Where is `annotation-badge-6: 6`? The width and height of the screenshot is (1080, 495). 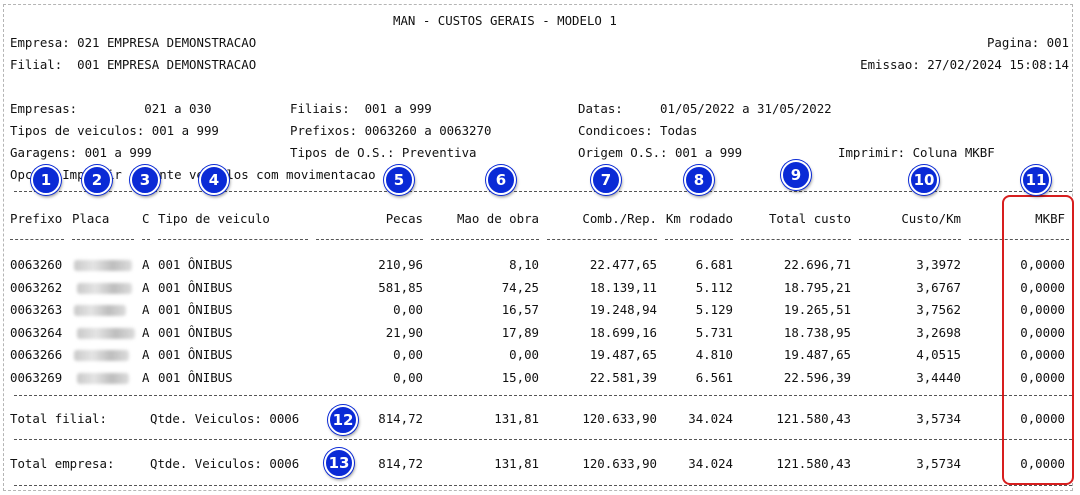
annotation-badge-6: 6 is located at coordinates (501, 180).